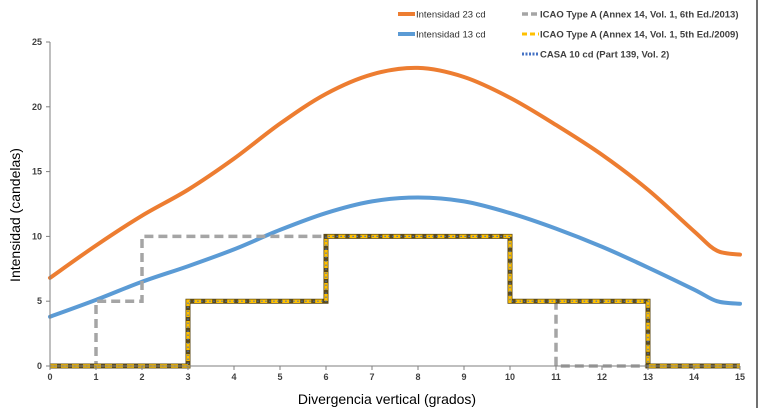 This screenshot has width=762, height=408. Describe the element at coordinates (740, 377) in the screenshot. I see `x-tick-label: 15` at that location.